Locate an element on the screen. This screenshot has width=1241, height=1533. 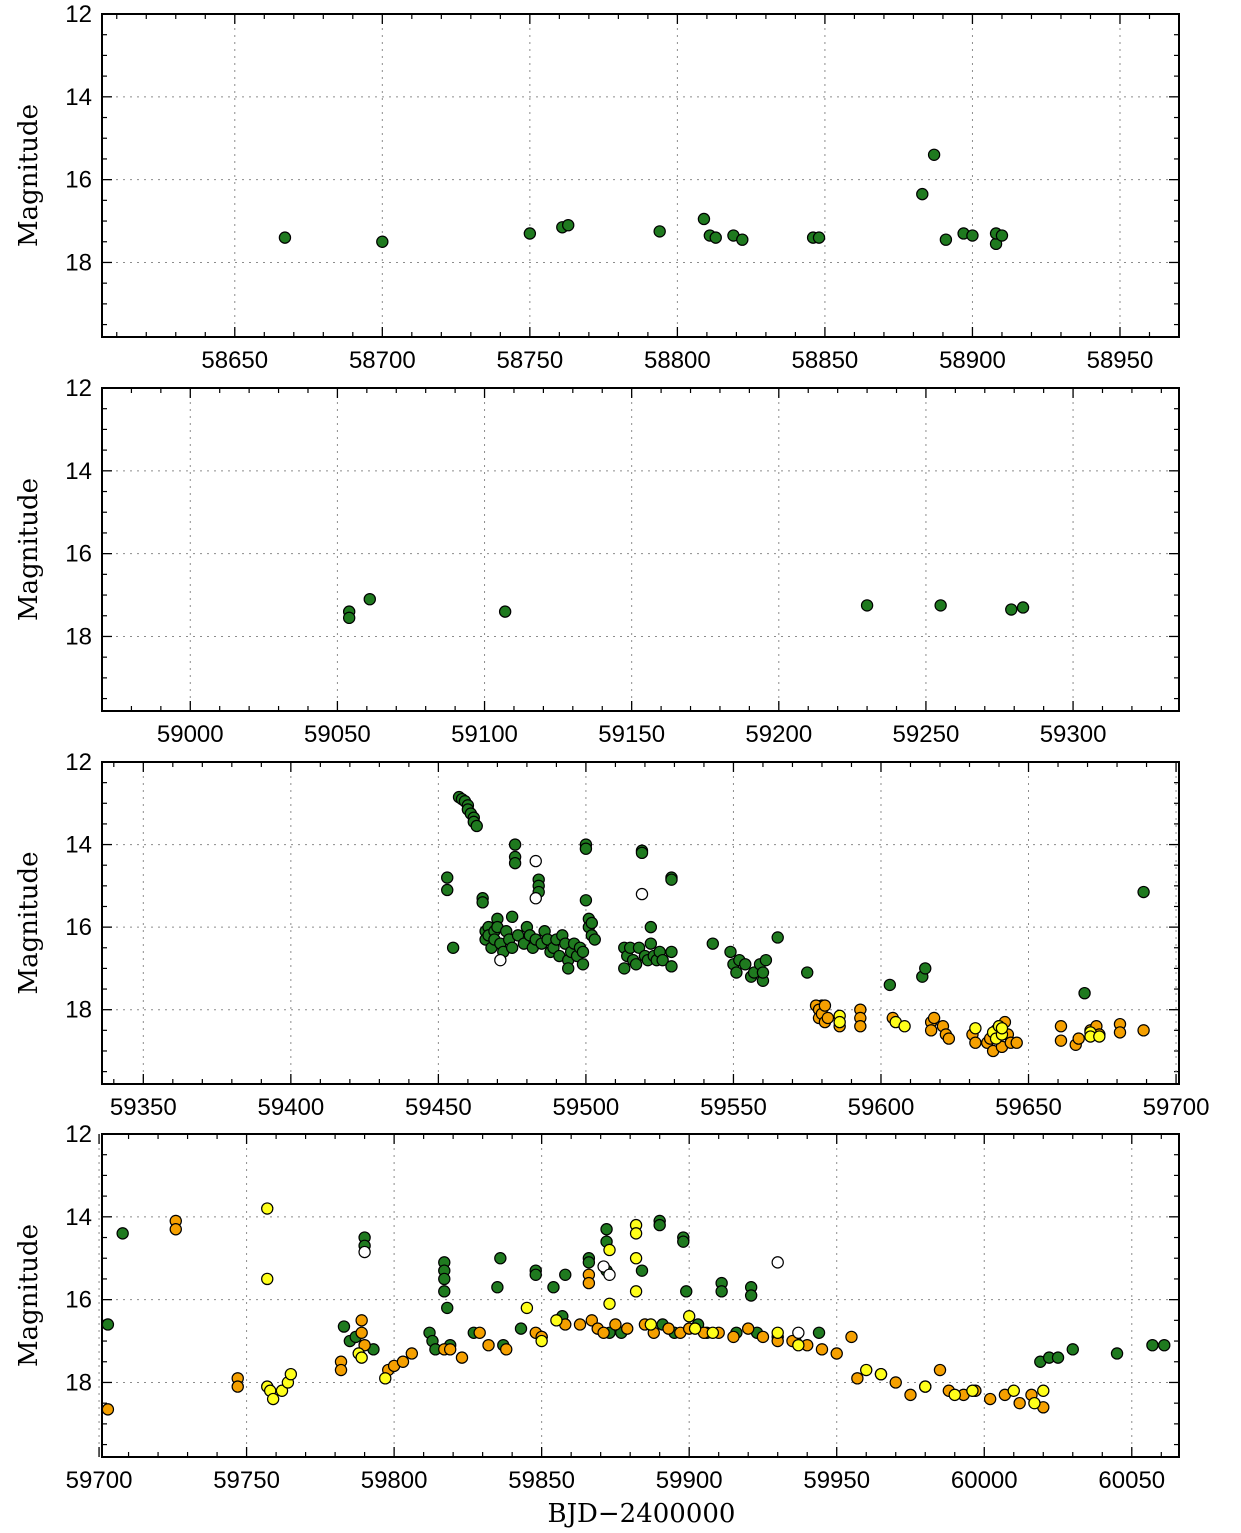
point-open is located at coordinates (609, 1274).